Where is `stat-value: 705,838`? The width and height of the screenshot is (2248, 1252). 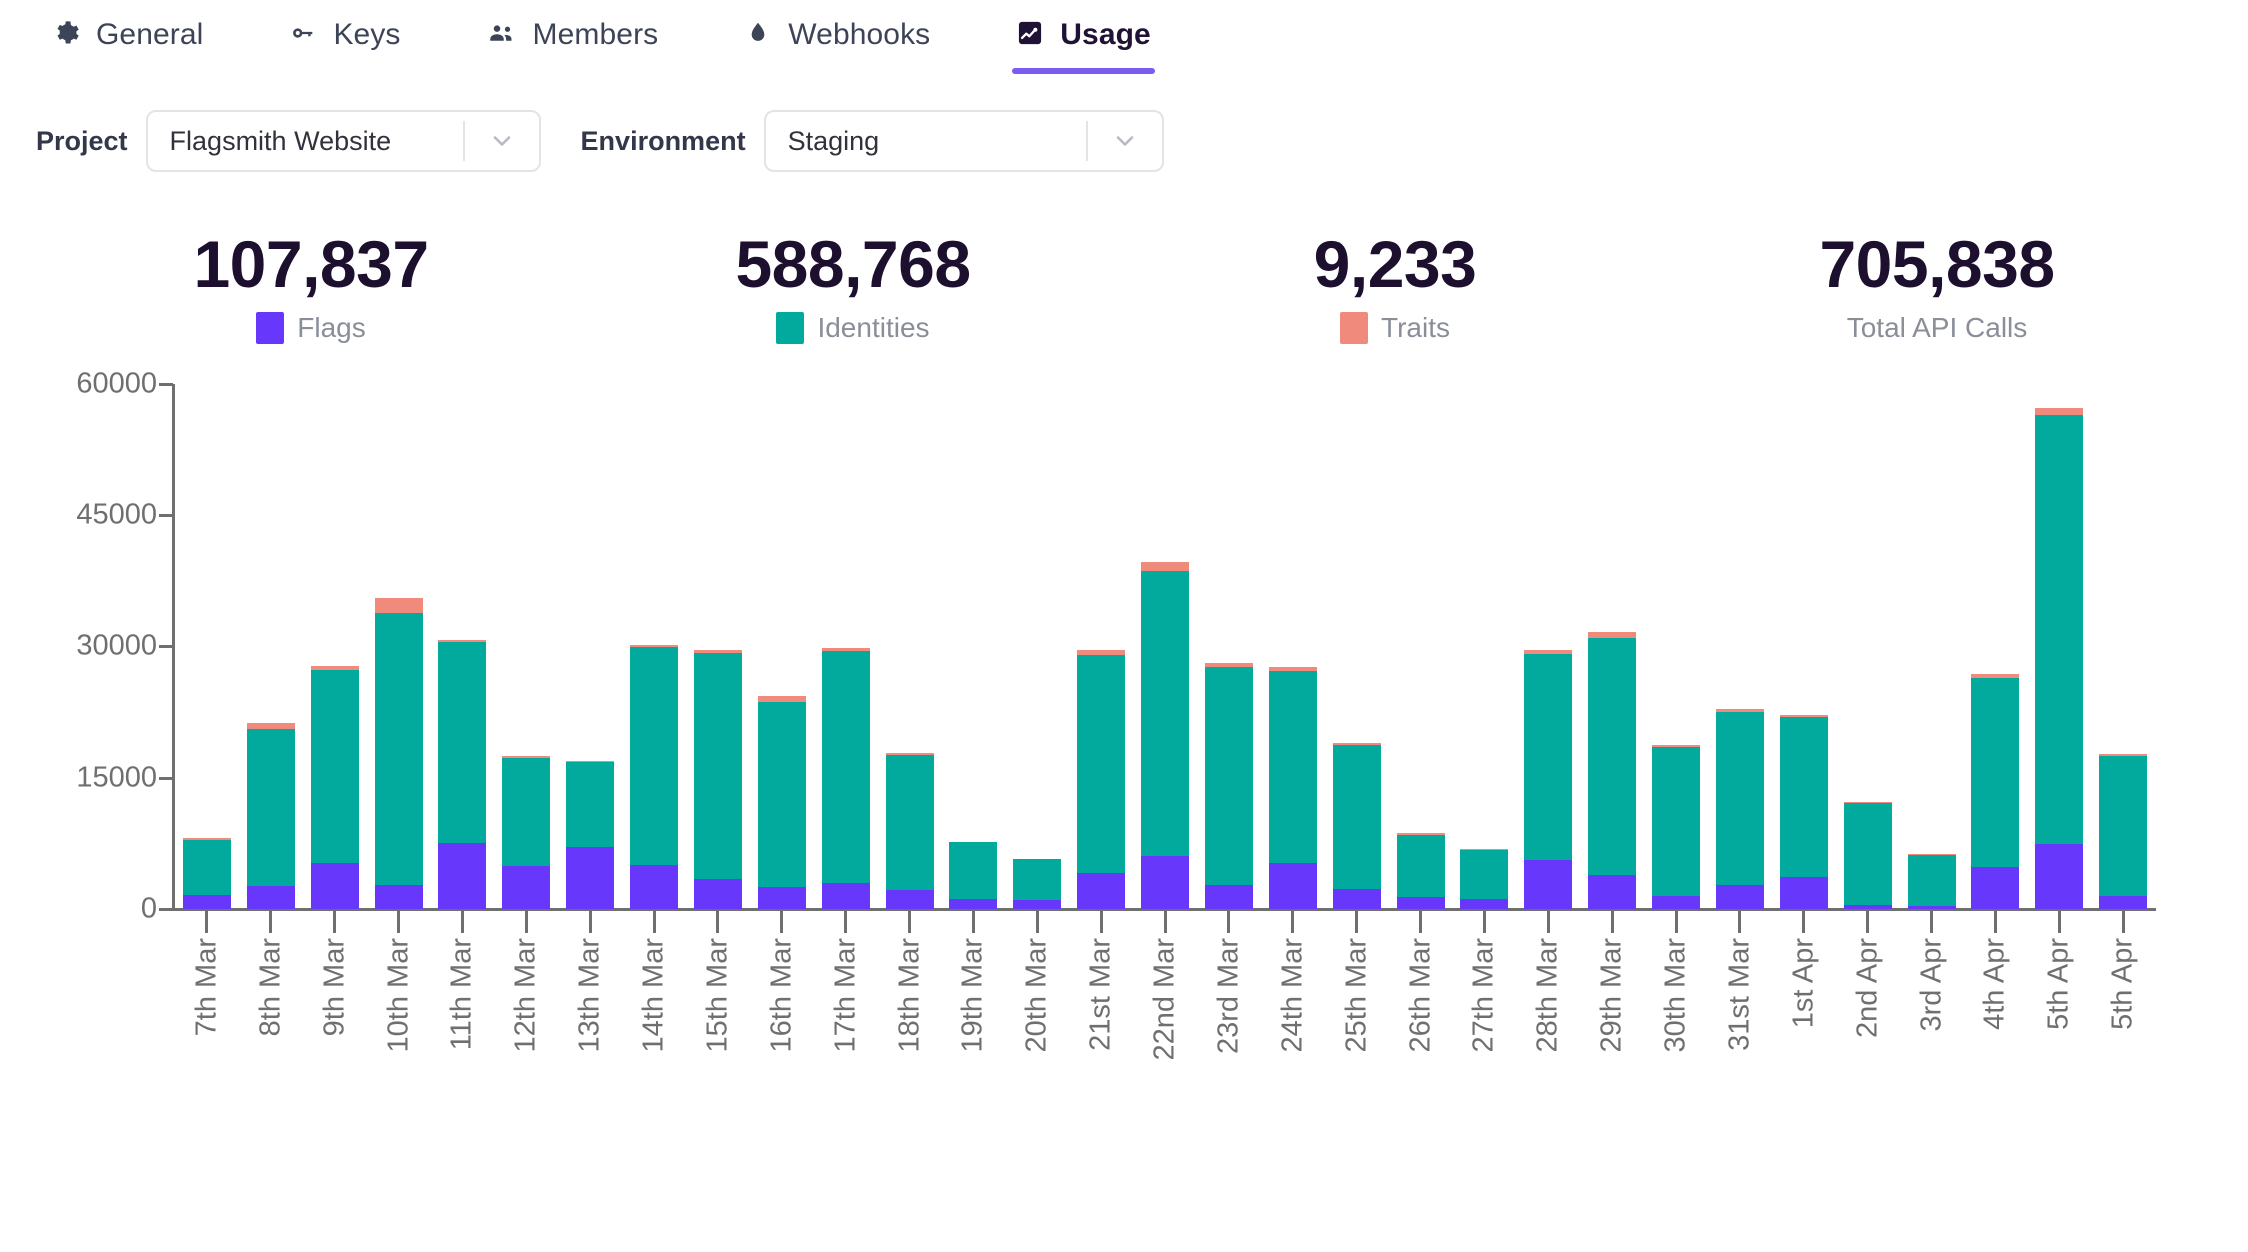 stat-value: 705,838 is located at coordinates (1937, 264).